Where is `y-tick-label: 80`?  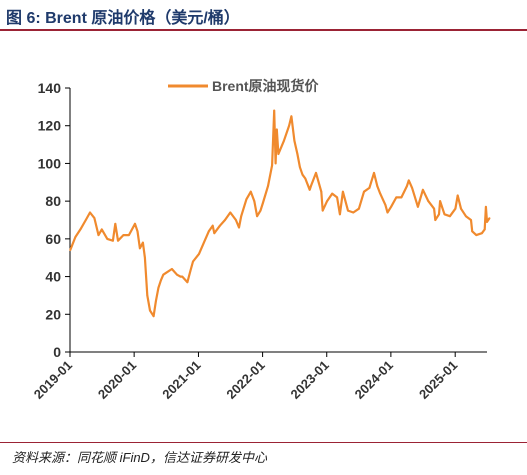 y-tick-label: 80 is located at coordinates (53, 201).